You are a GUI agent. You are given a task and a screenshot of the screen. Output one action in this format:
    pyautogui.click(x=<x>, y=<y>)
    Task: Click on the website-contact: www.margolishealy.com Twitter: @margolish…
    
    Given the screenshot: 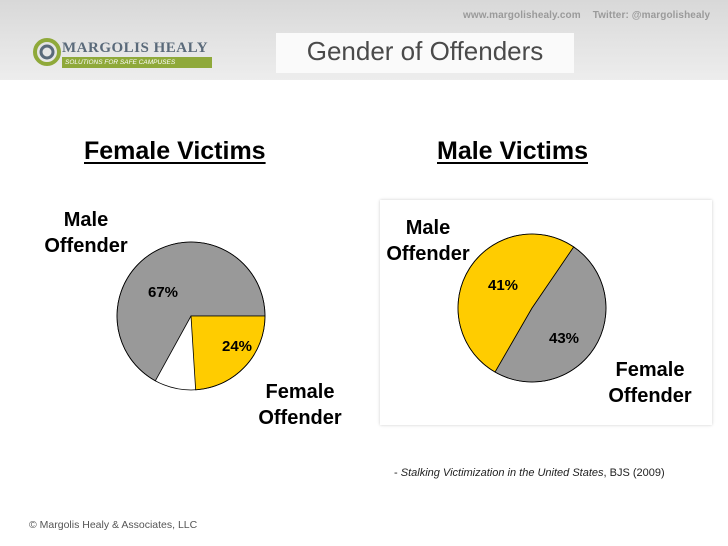 What is the action you would take?
    pyautogui.click(x=586, y=15)
    